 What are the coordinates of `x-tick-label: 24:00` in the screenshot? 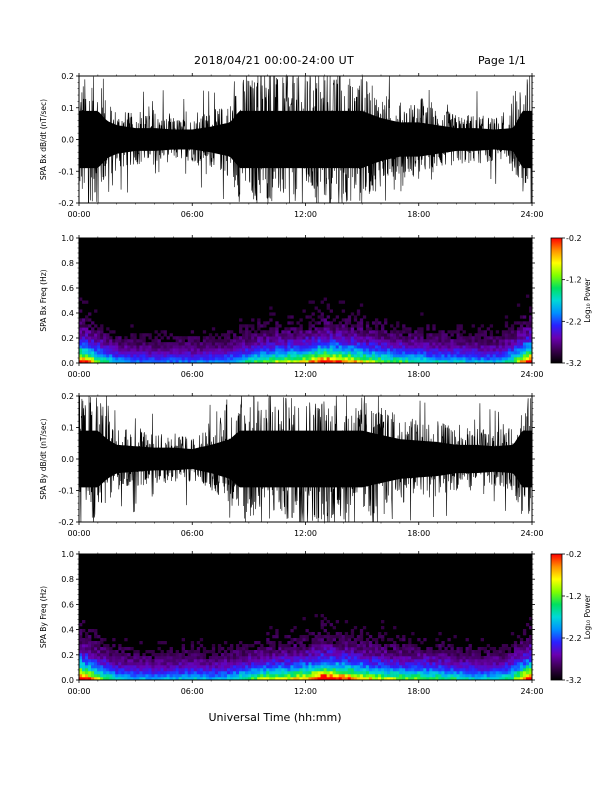 It's located at (531, 691).